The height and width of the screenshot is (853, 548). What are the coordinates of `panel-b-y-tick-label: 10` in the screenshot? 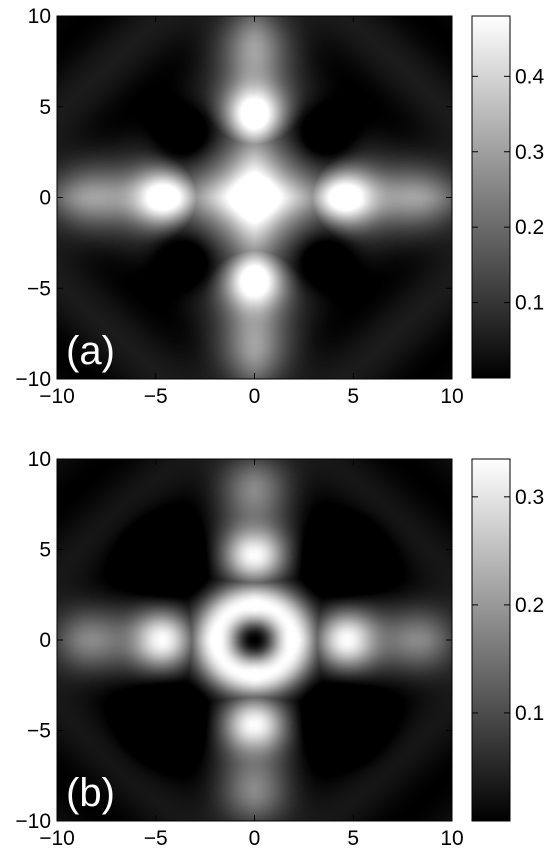 It's located at (39, 459).